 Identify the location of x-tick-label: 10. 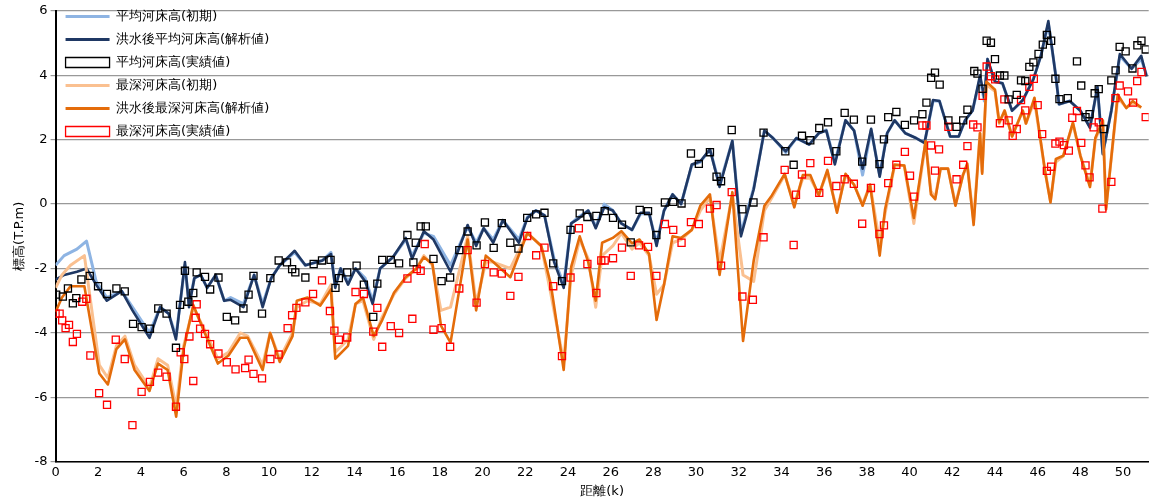
(269, 471).